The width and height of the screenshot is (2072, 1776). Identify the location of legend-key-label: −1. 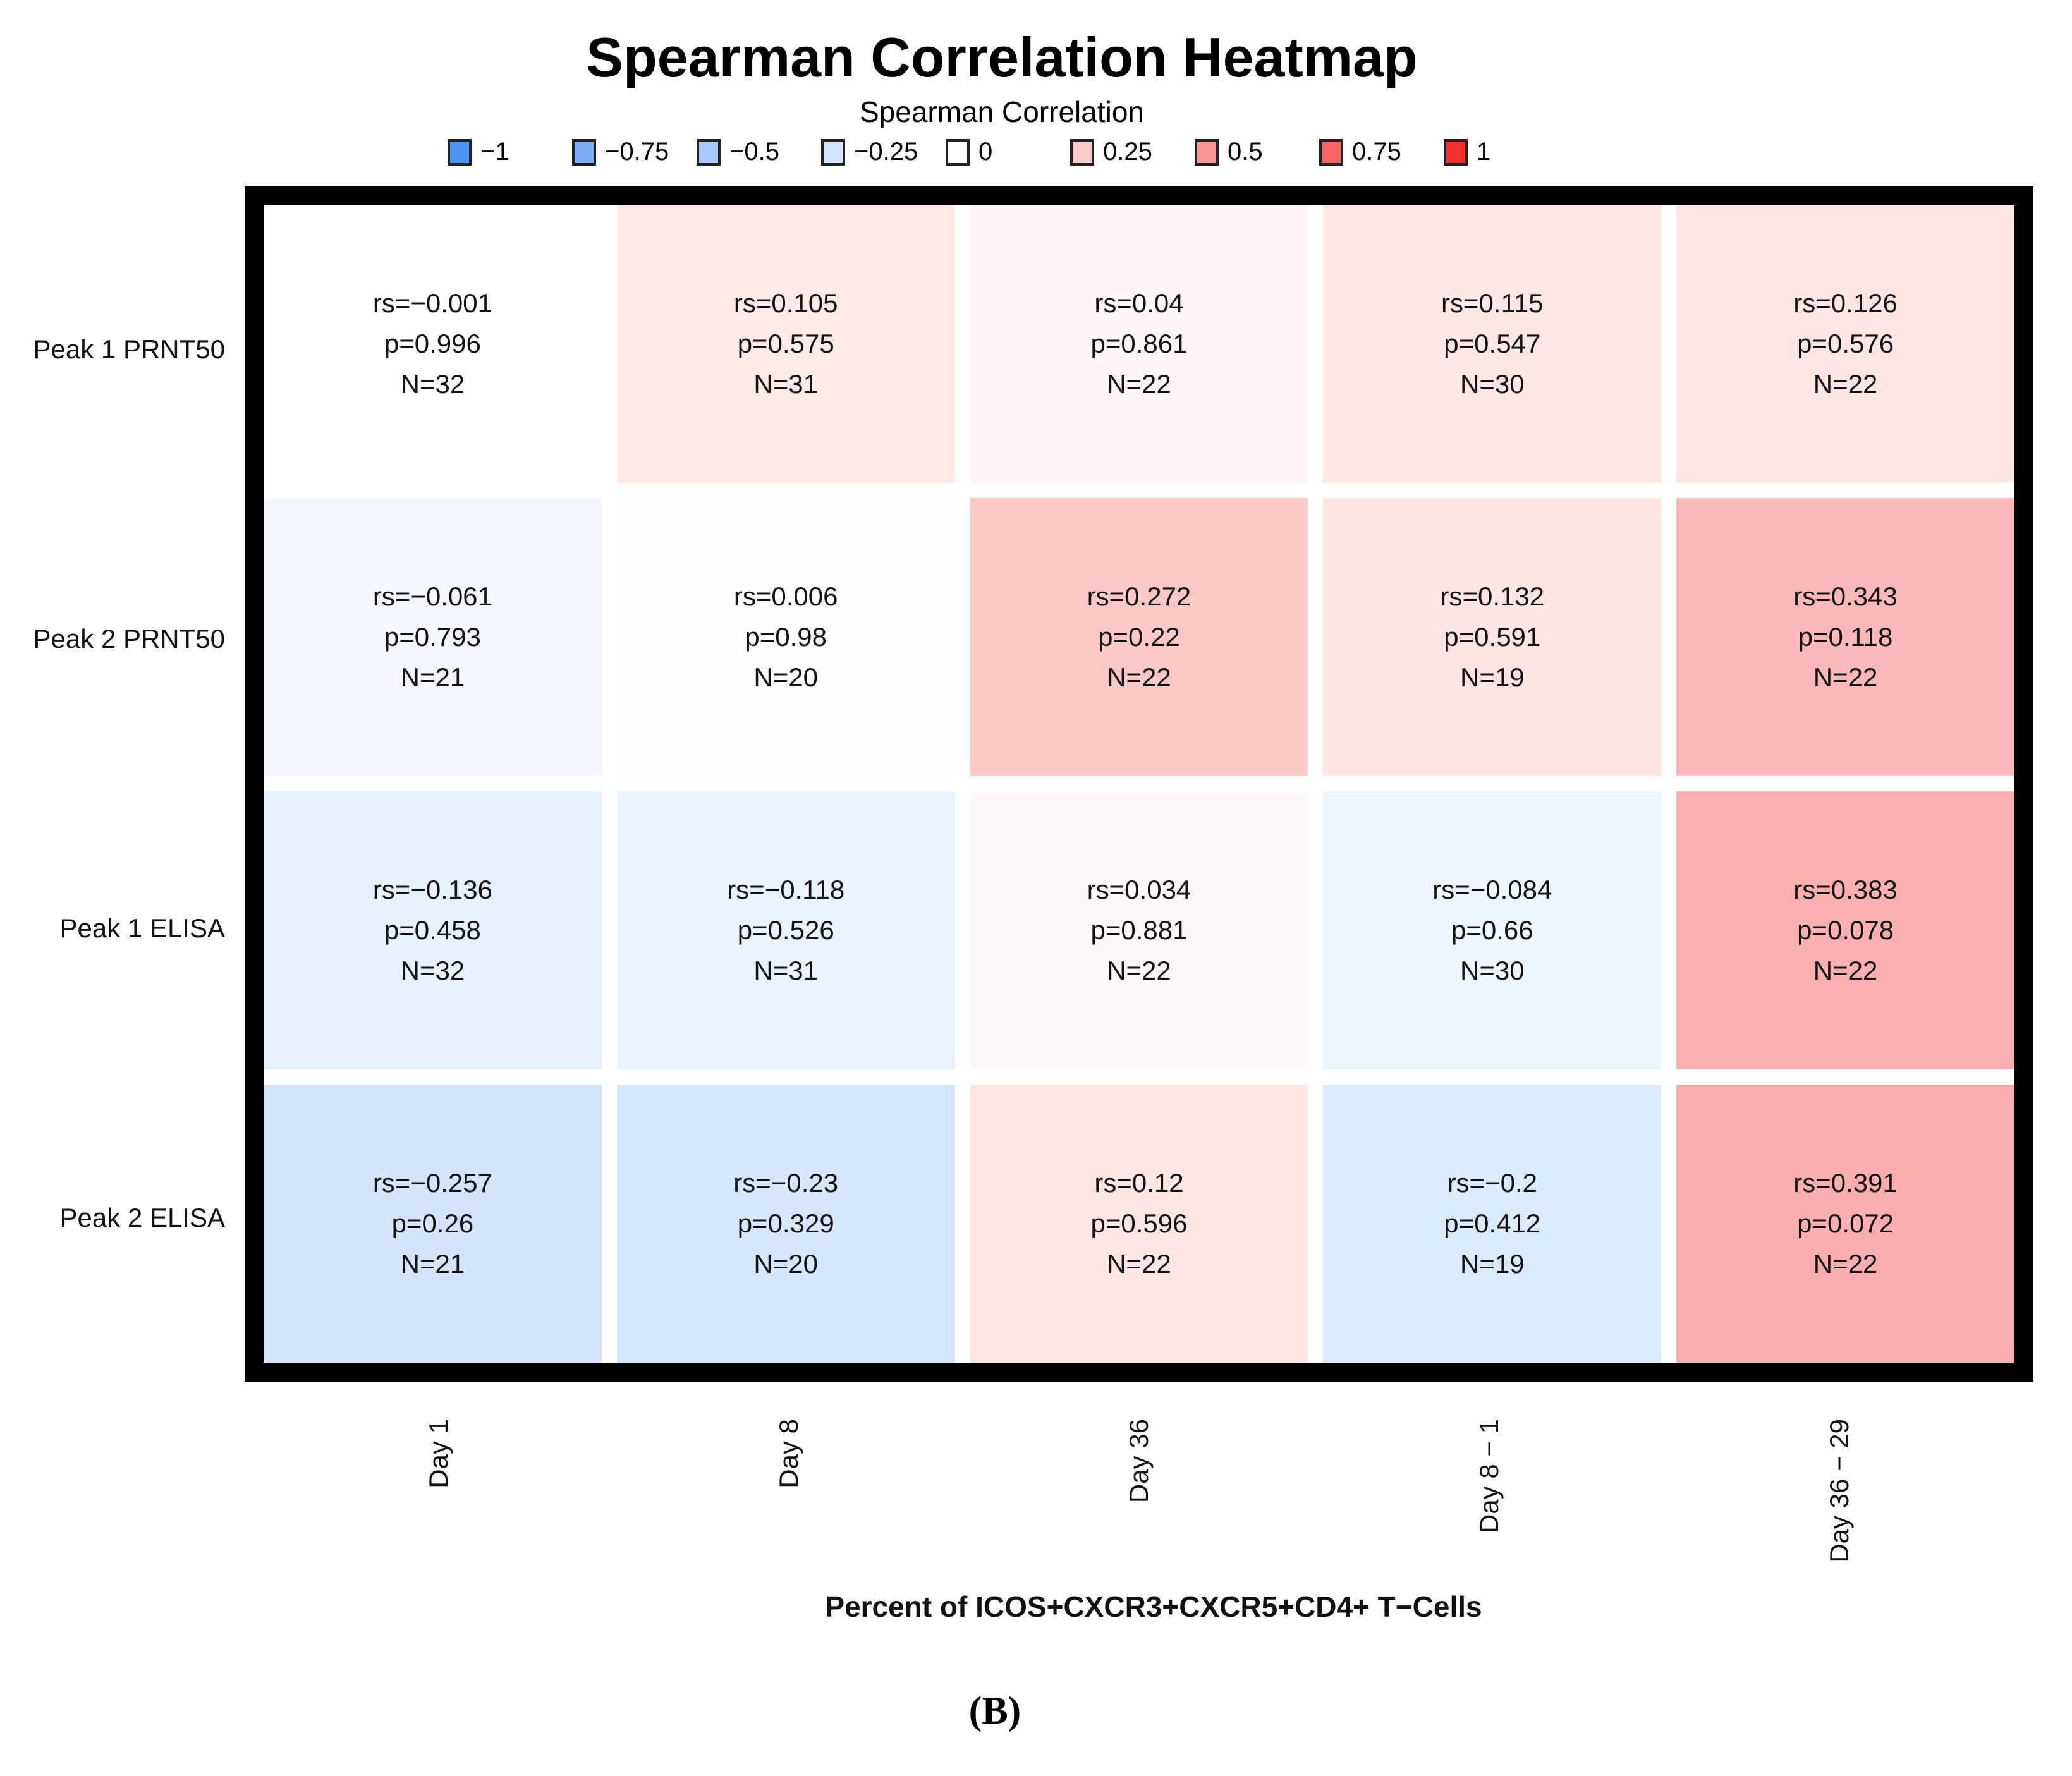
(494, 152).